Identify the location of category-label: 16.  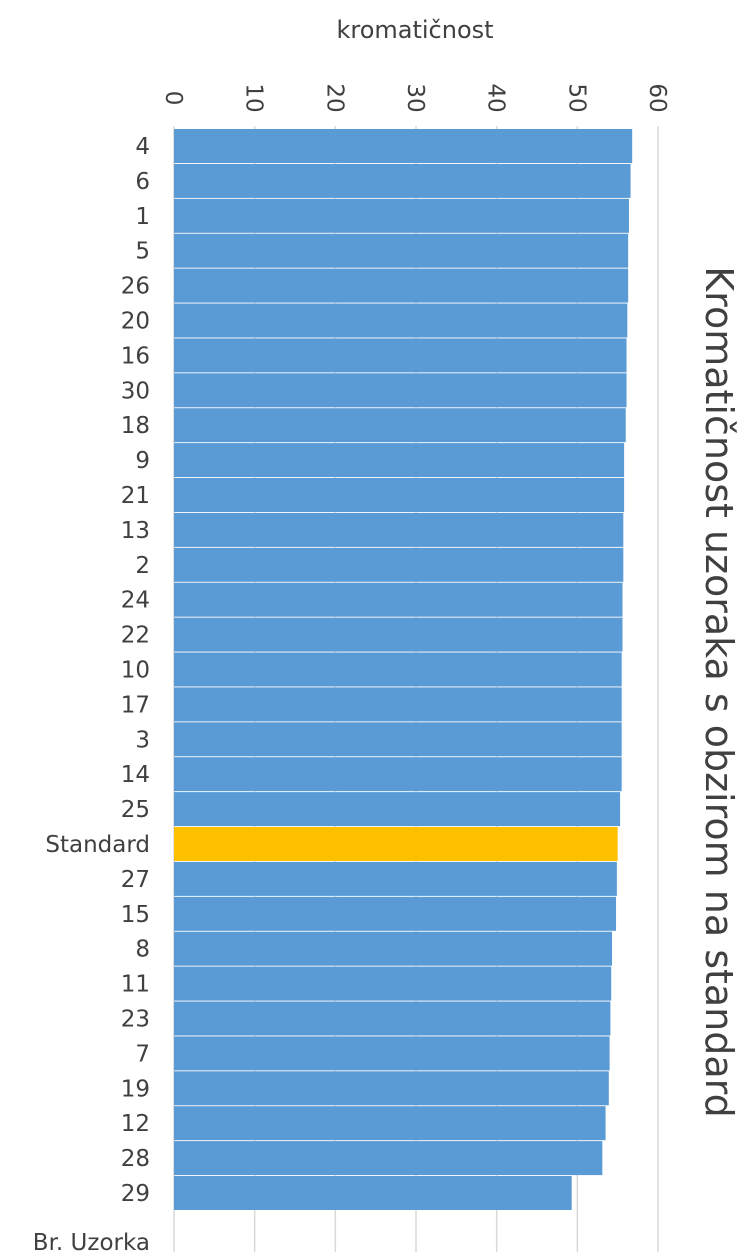
(135, 356).